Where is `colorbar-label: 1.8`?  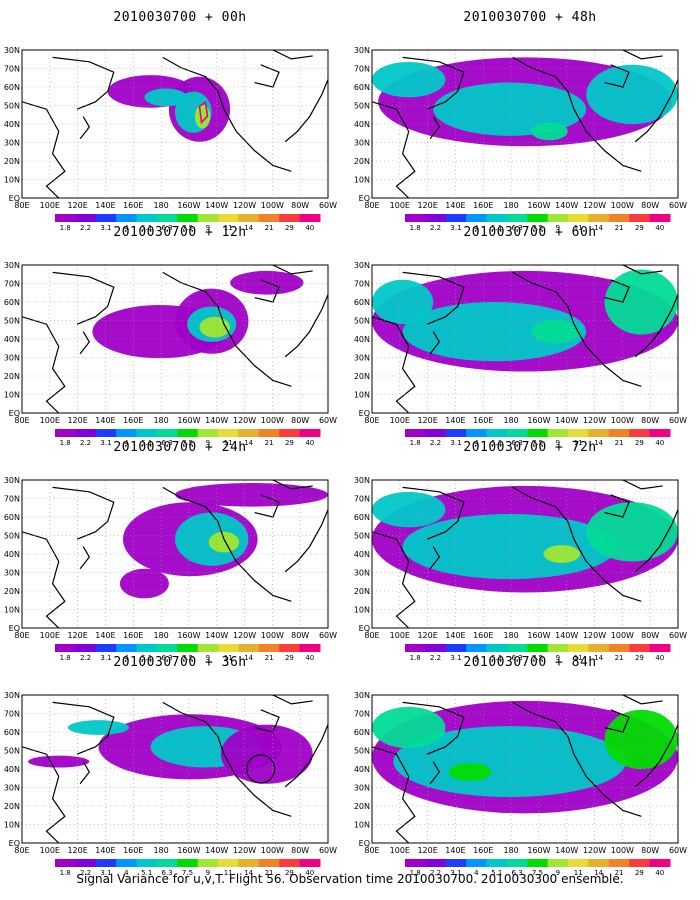
colorbar-label: 1.8 is located at coordinates (415, 873).